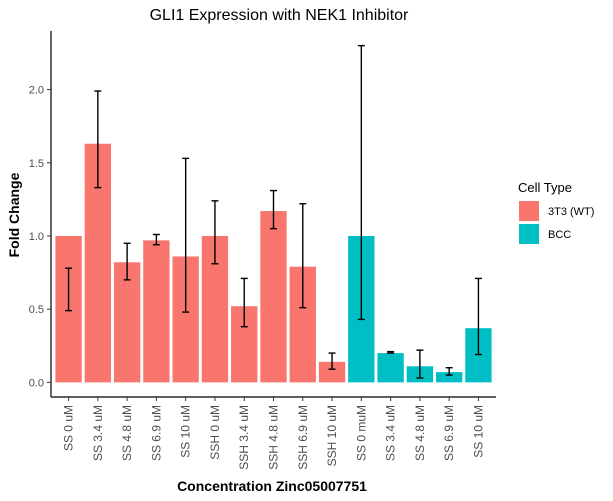 This screenshot has height=501, width=613. What do you see at coordinates (332, 435) in the screenshot?
I see `x-tick-label-9: SSH 10 uM` at bounding box center [332, 435].